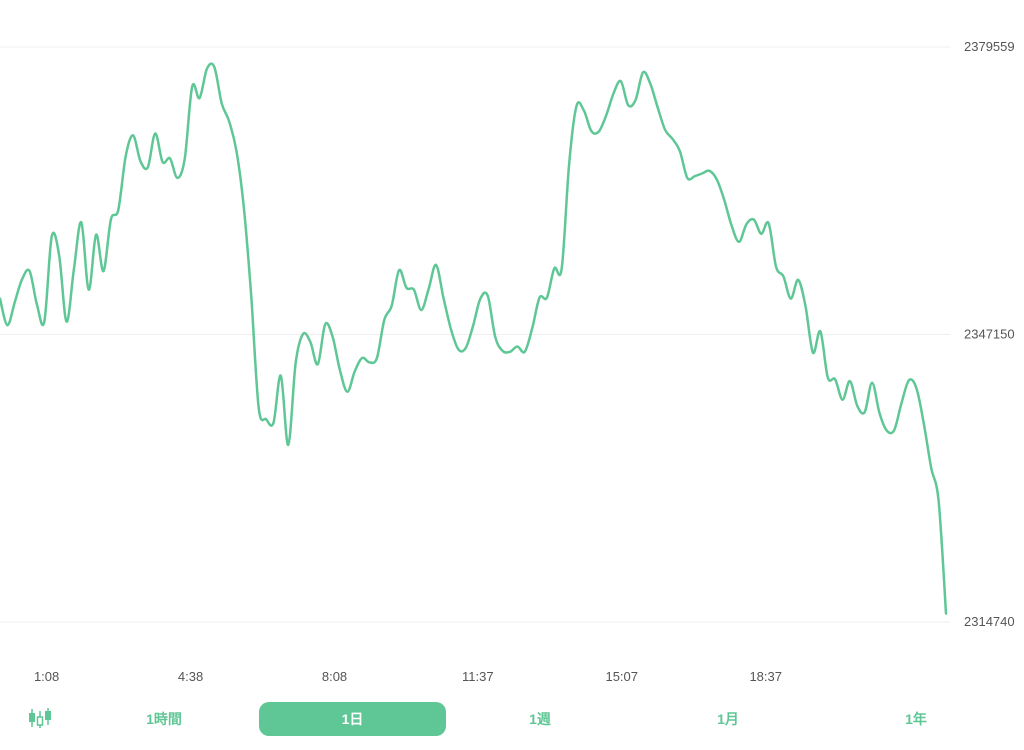  What do you see at coordinates (164, 719) in the screenshot?
I see `range-tab-1h: 1時間` at bounding box center [164, 719].